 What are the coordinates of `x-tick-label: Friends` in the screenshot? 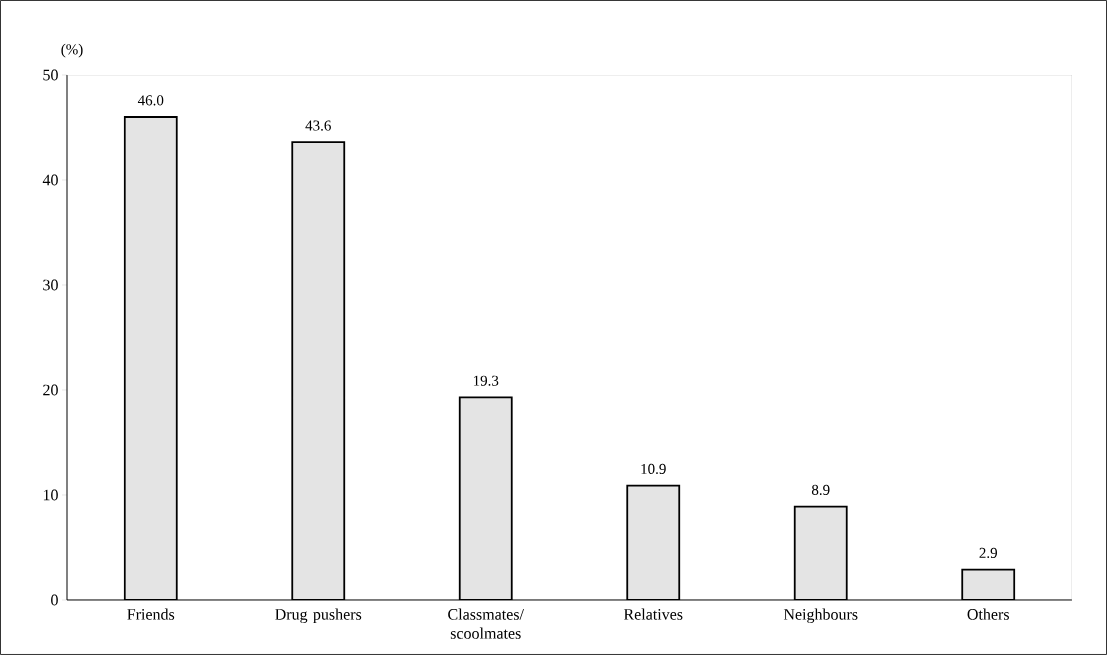 It's located at (151, 614).